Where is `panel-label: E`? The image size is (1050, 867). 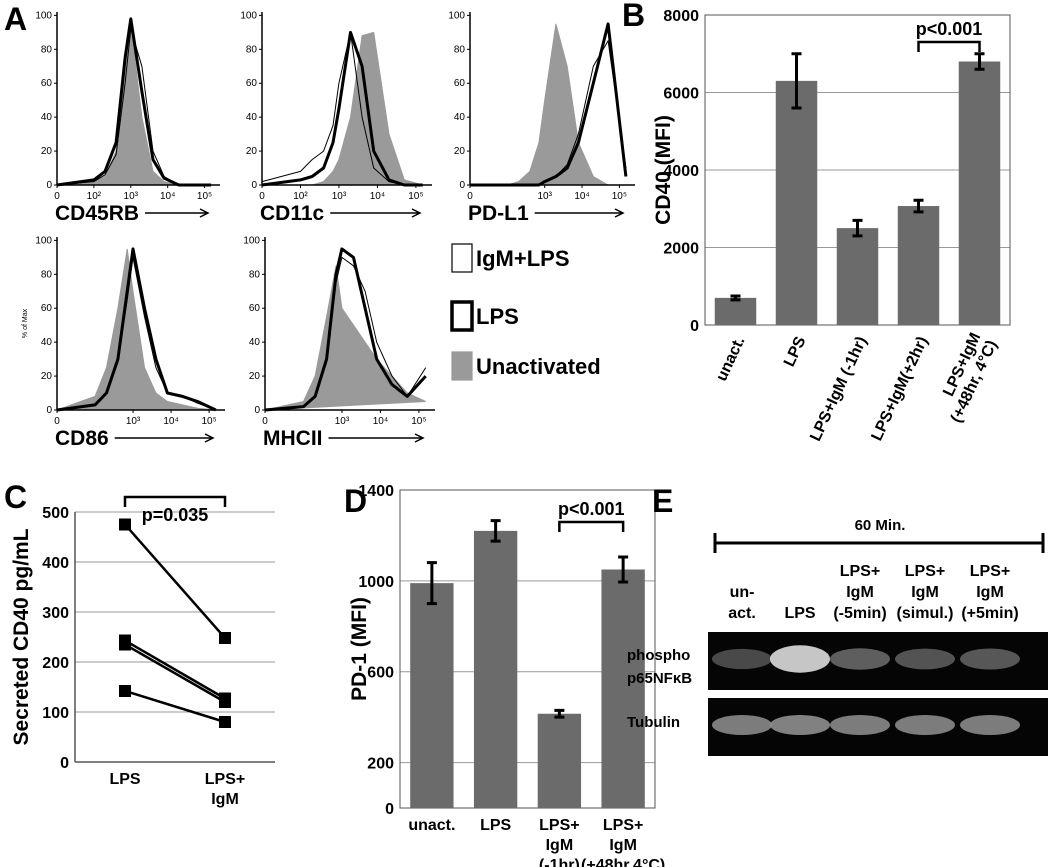 panel-label: E is located at coordinates (662, 501).